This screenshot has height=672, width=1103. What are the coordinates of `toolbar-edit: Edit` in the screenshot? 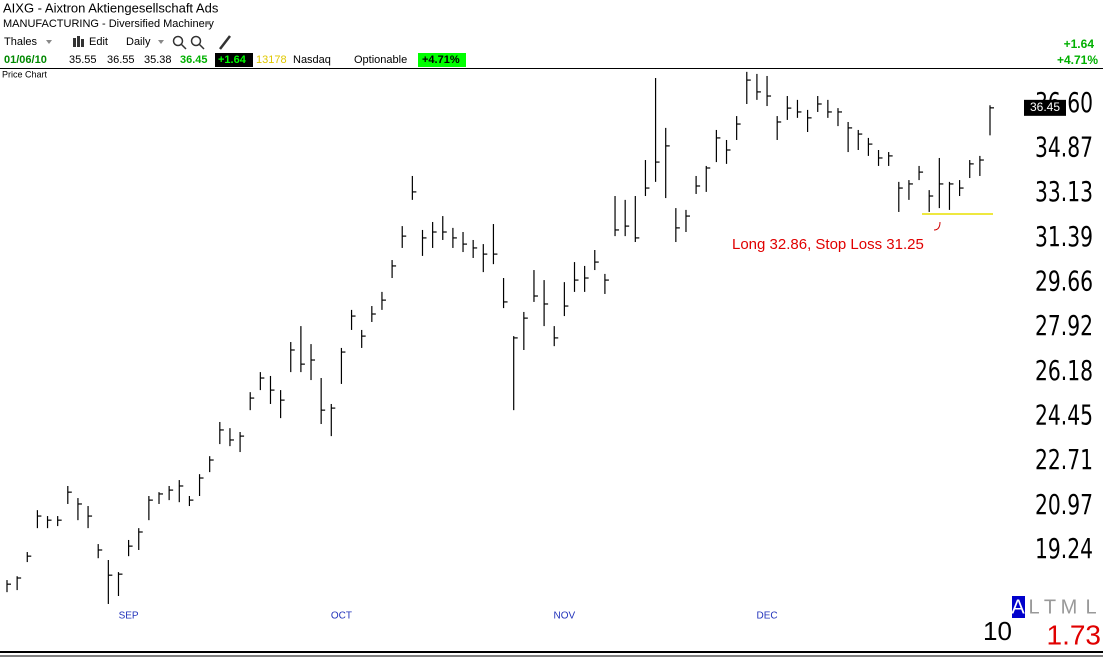 It's located at (98, 42).